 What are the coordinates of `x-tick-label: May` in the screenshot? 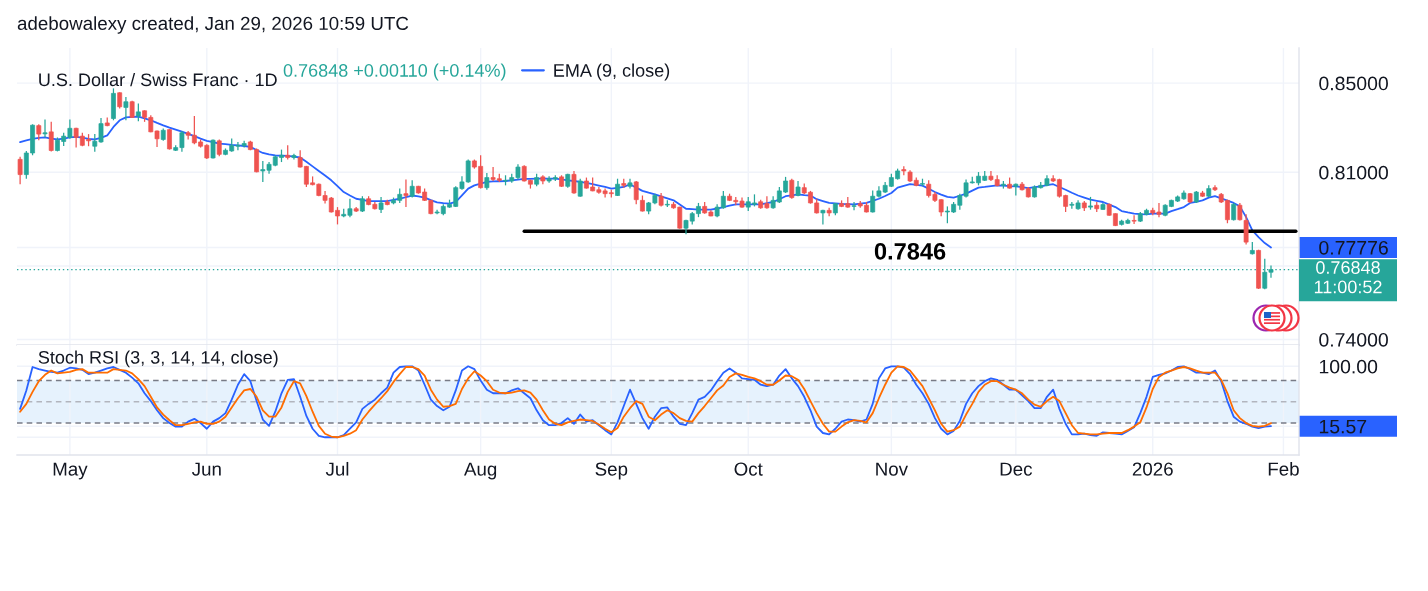 It's located at (70, 471).